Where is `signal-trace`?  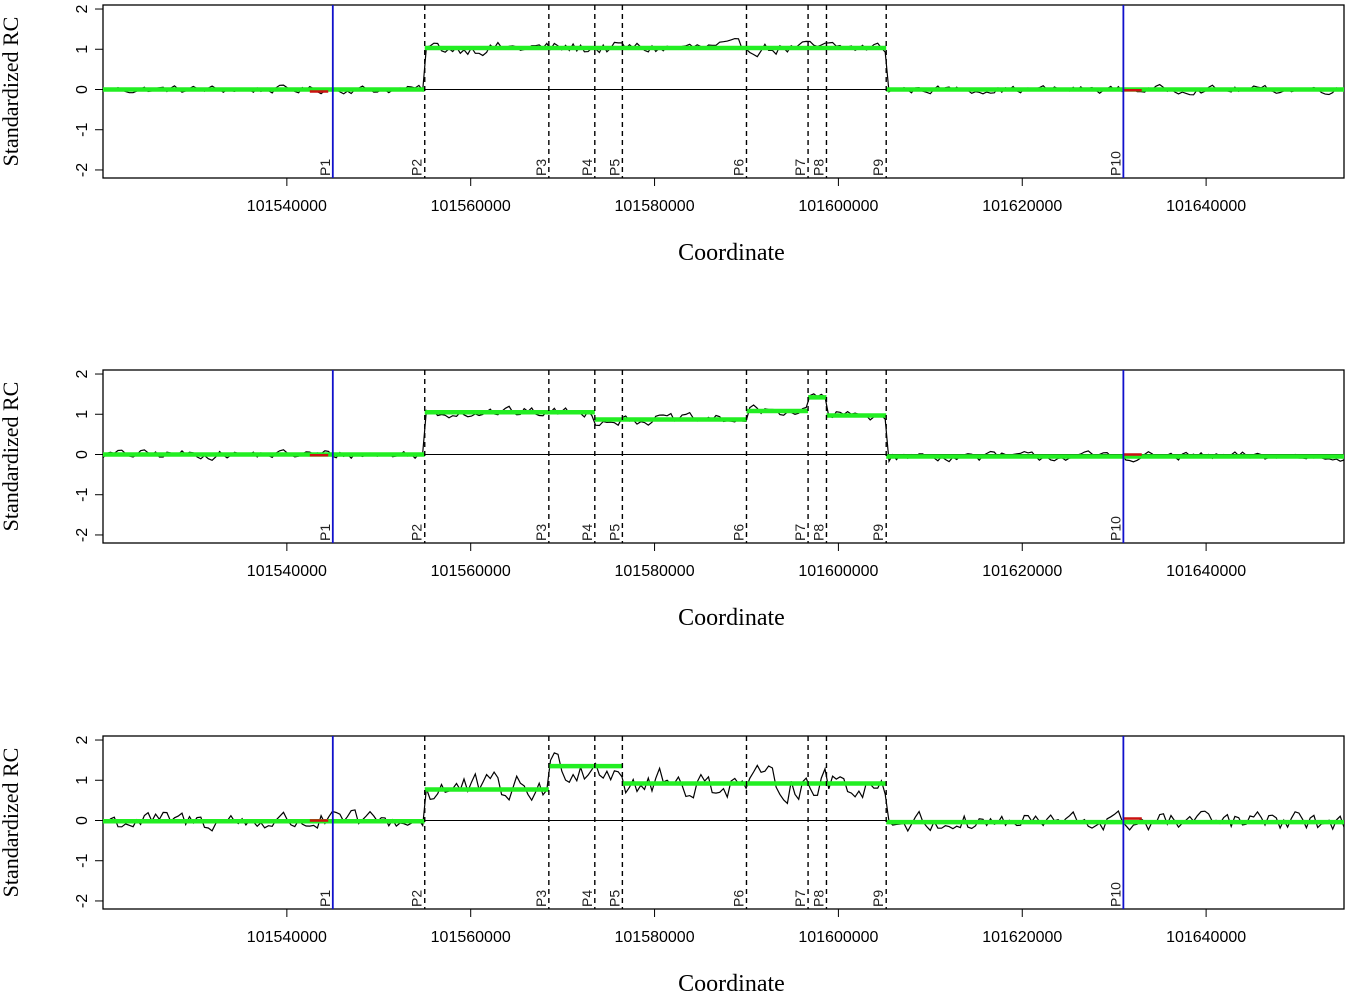
signal-trace is located at coordinates (723, 428).